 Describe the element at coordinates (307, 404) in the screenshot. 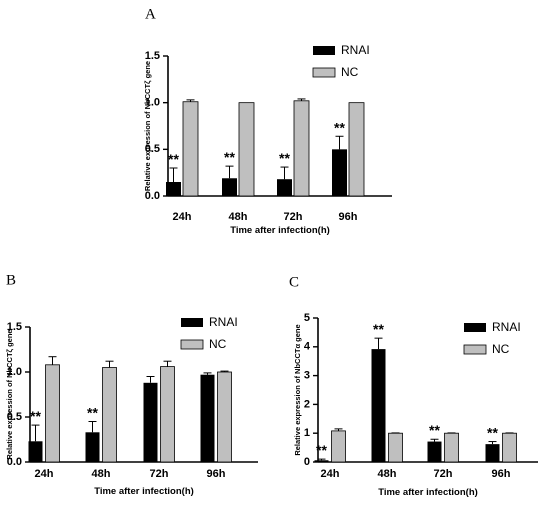

I see `y-tick-label: 2` at that location.